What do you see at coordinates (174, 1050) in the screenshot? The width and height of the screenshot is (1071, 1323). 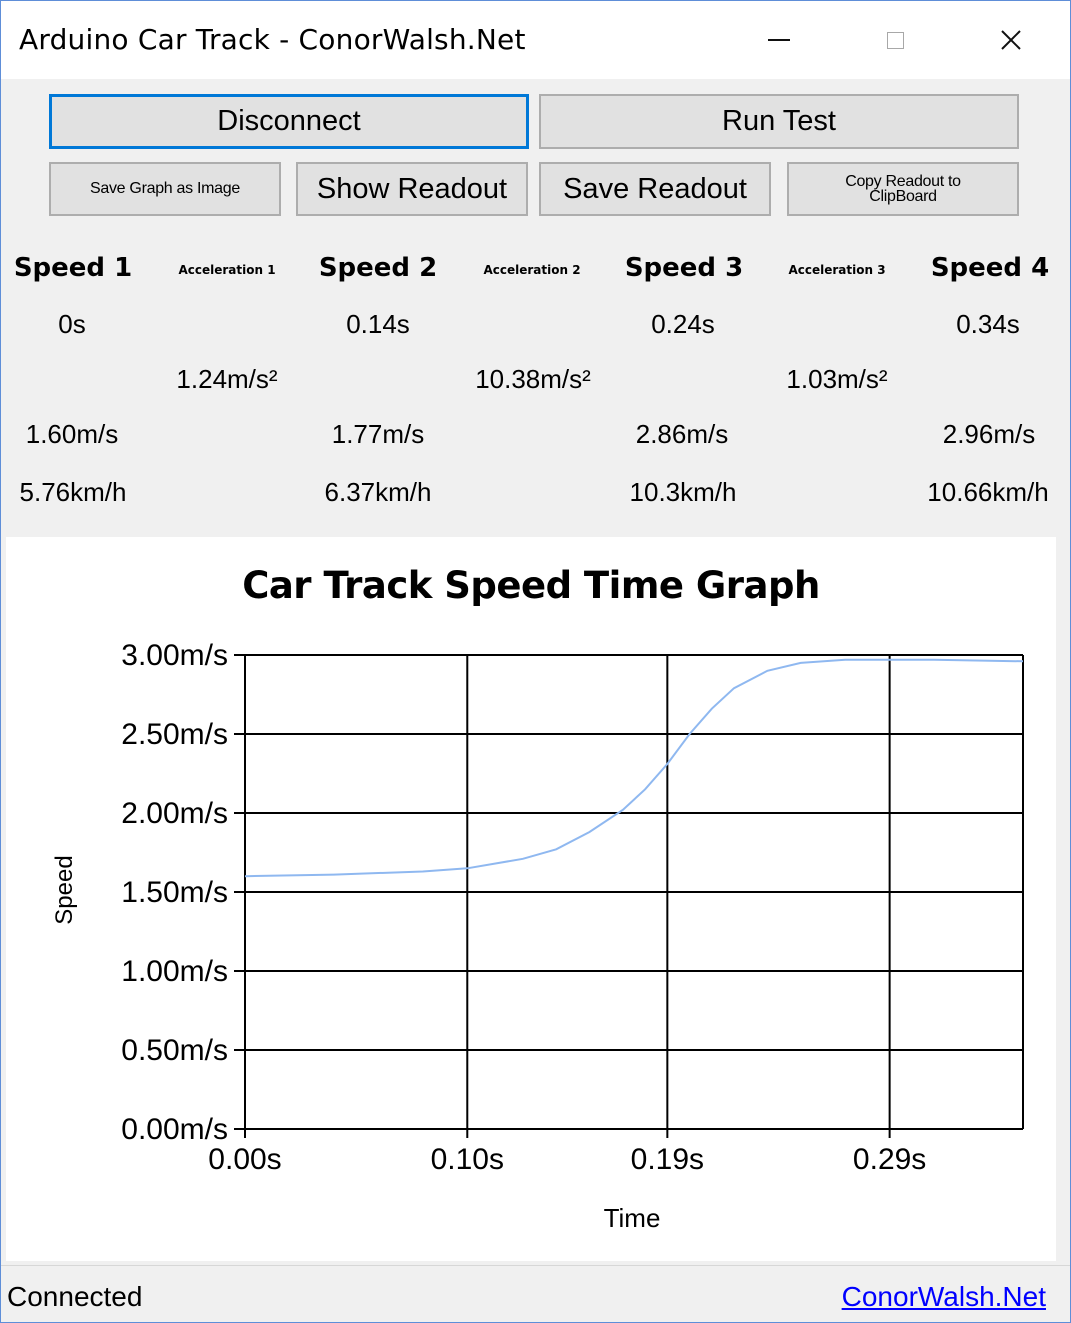 I see `y-tick-label: 0.50m/s` at bounding box center [174, 1050].